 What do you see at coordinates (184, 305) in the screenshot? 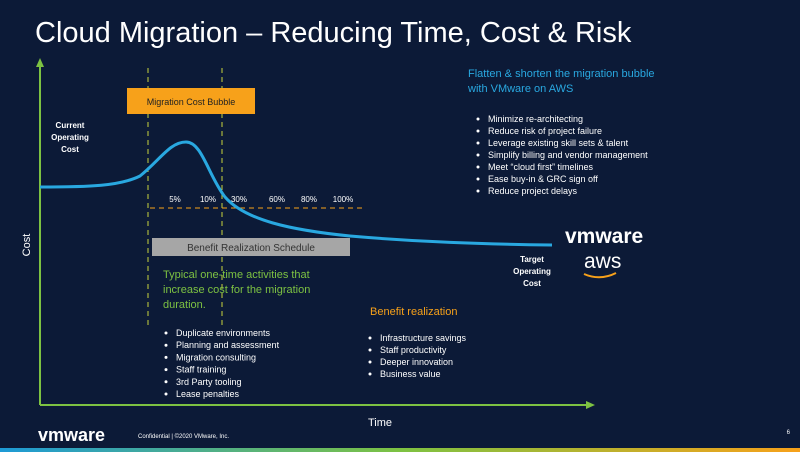
I see `one-time-text: duration.` at bounding box center [184, 305].